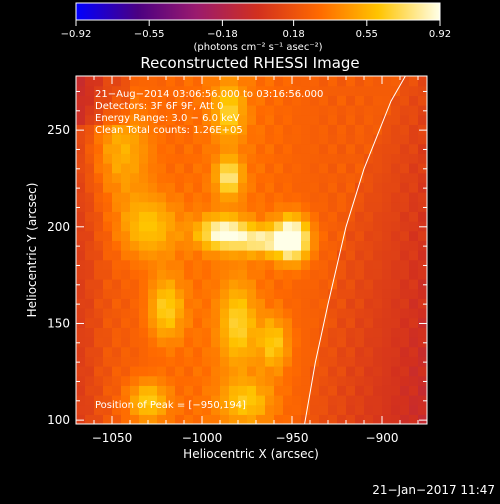  What do you see at coordinates (32, 250) in the screenshot?
I see `y-axis-label: Heliocentric Y (arcsec)` at bounding box center [32, 250].